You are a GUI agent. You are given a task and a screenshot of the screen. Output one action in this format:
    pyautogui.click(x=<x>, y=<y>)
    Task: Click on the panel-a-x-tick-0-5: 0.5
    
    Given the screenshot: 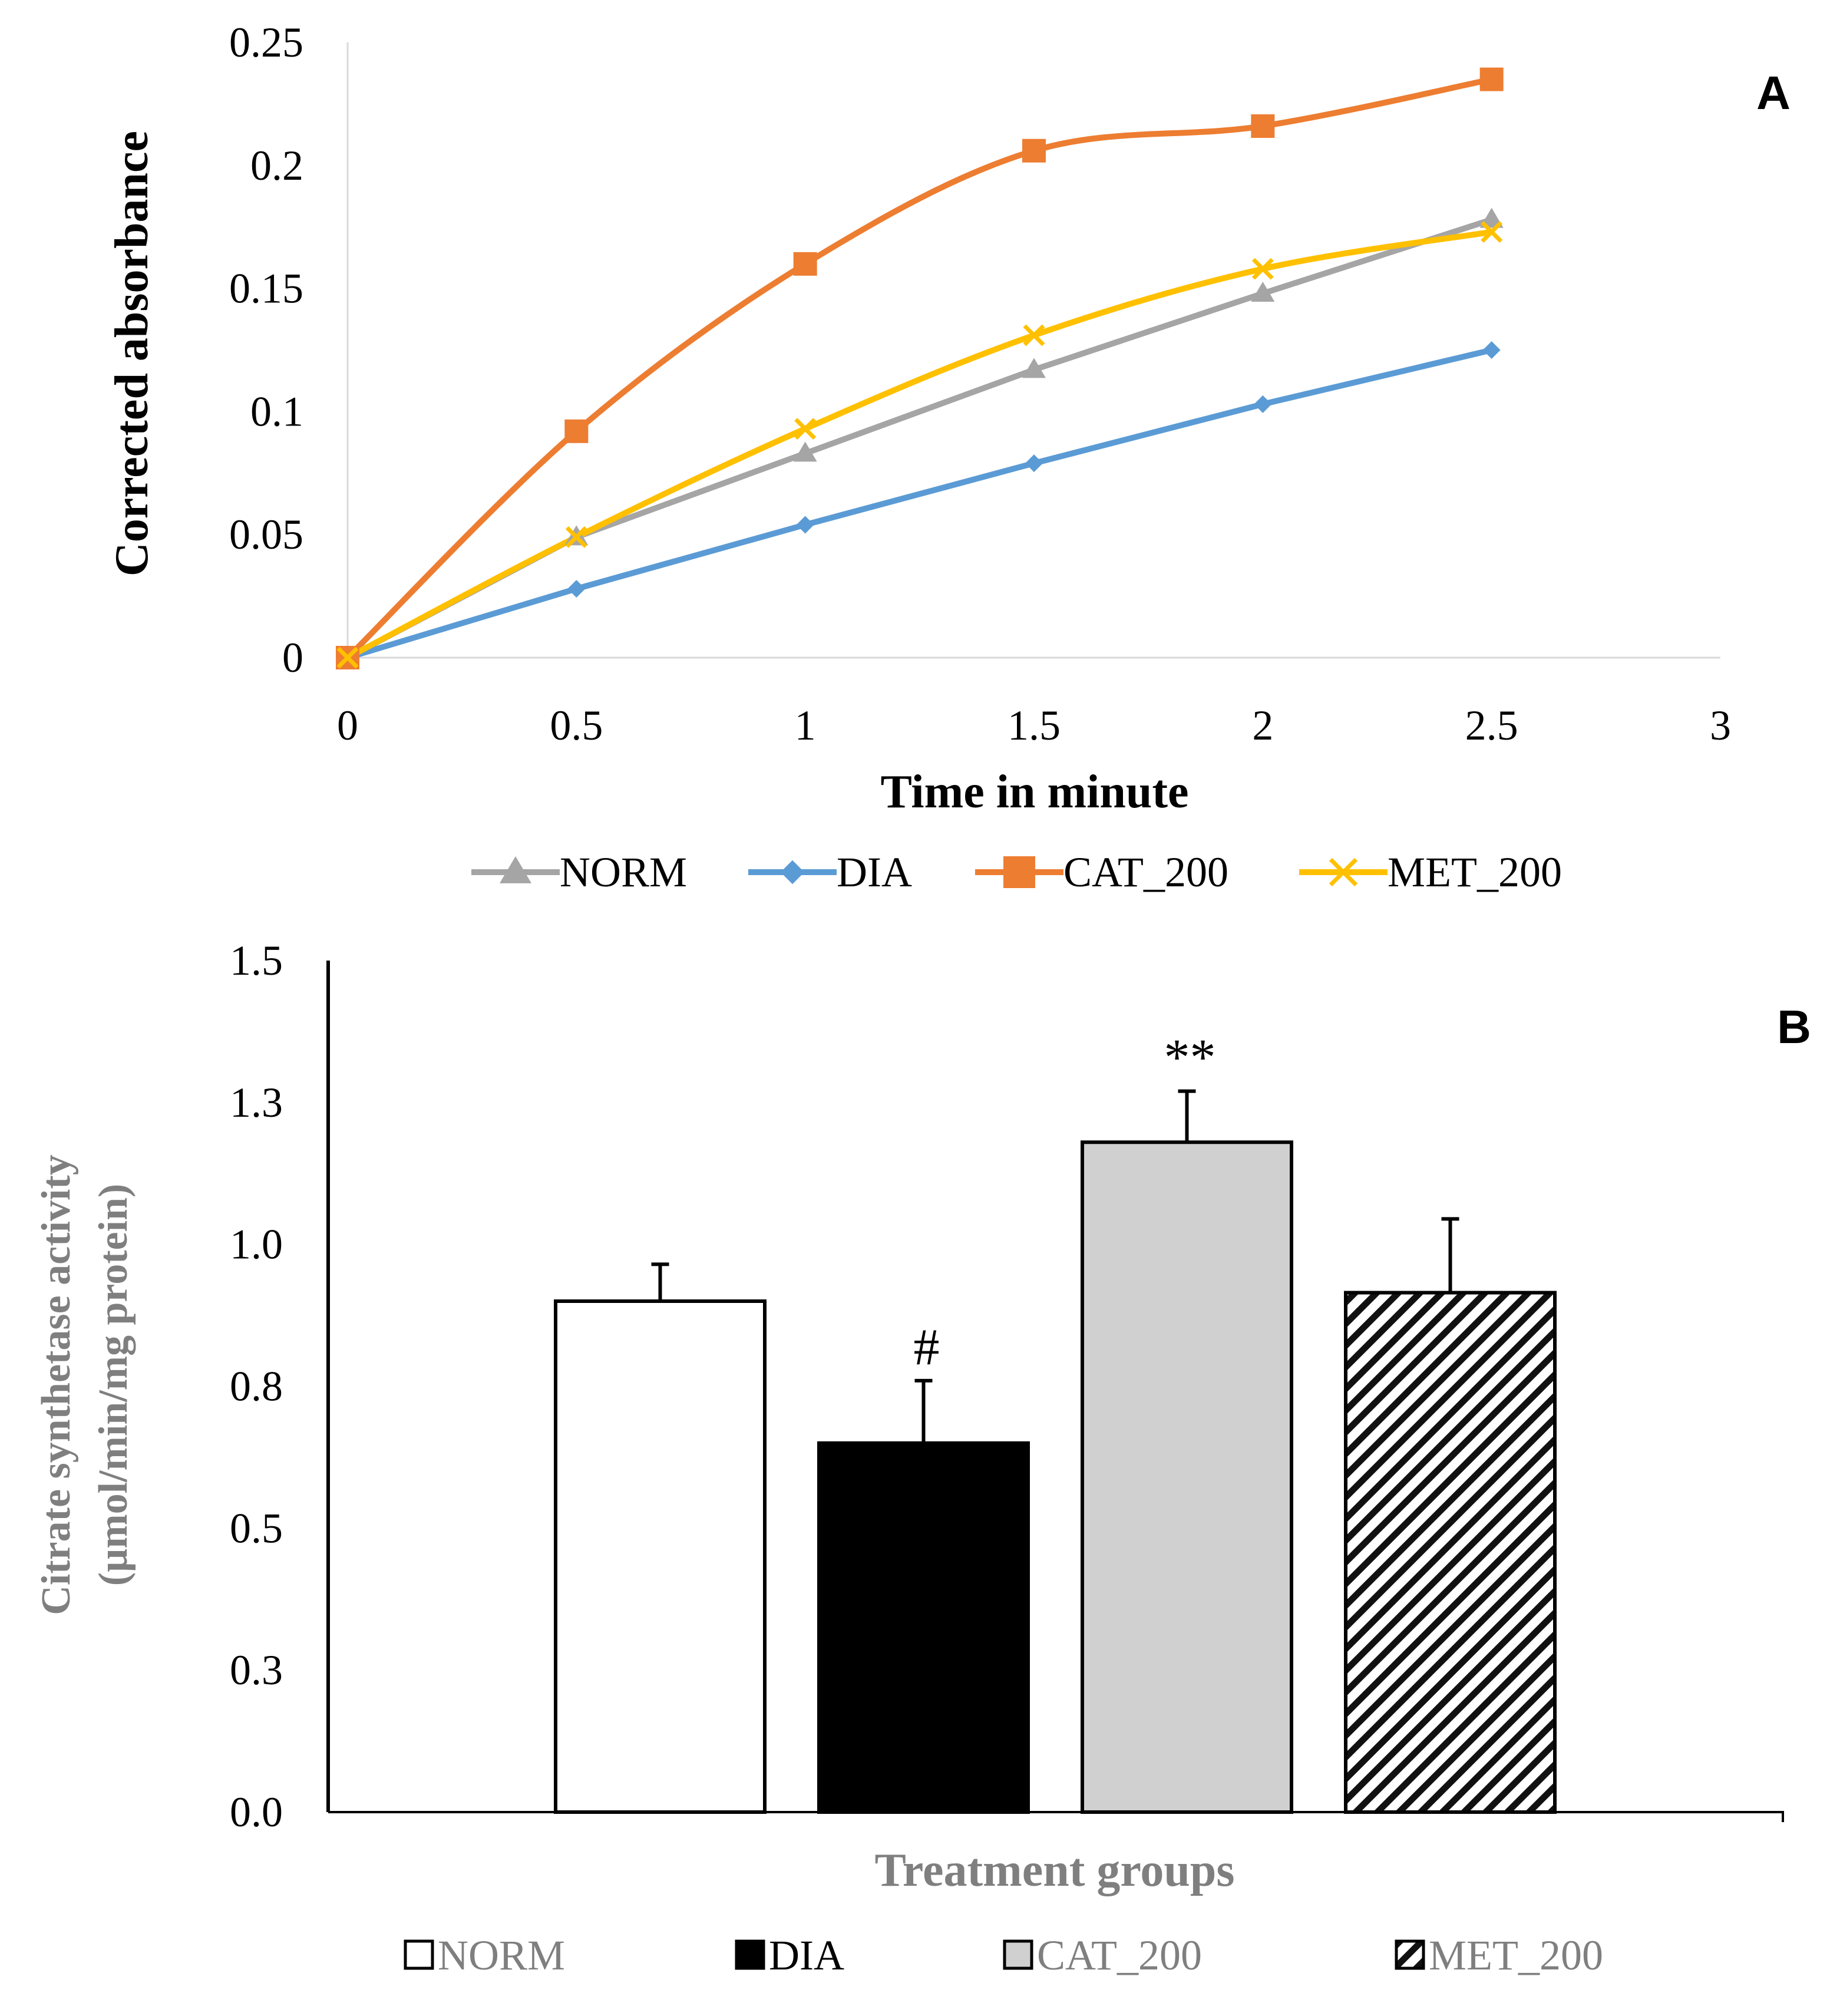 What is the action you would take?
    pyautogui.click(x=576, y=726)
    